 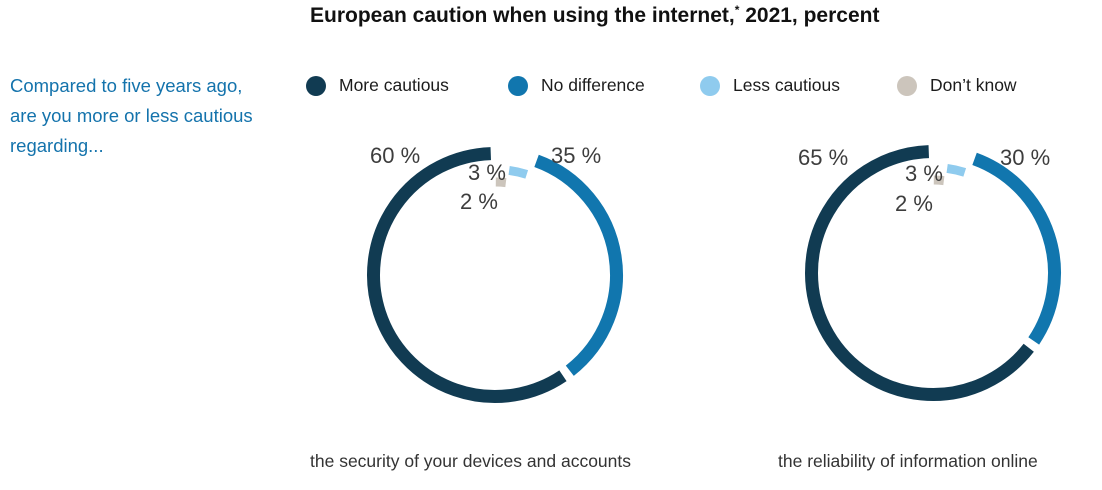 I want to click on legend-label: Don’t know, so click(x=973, y=85).